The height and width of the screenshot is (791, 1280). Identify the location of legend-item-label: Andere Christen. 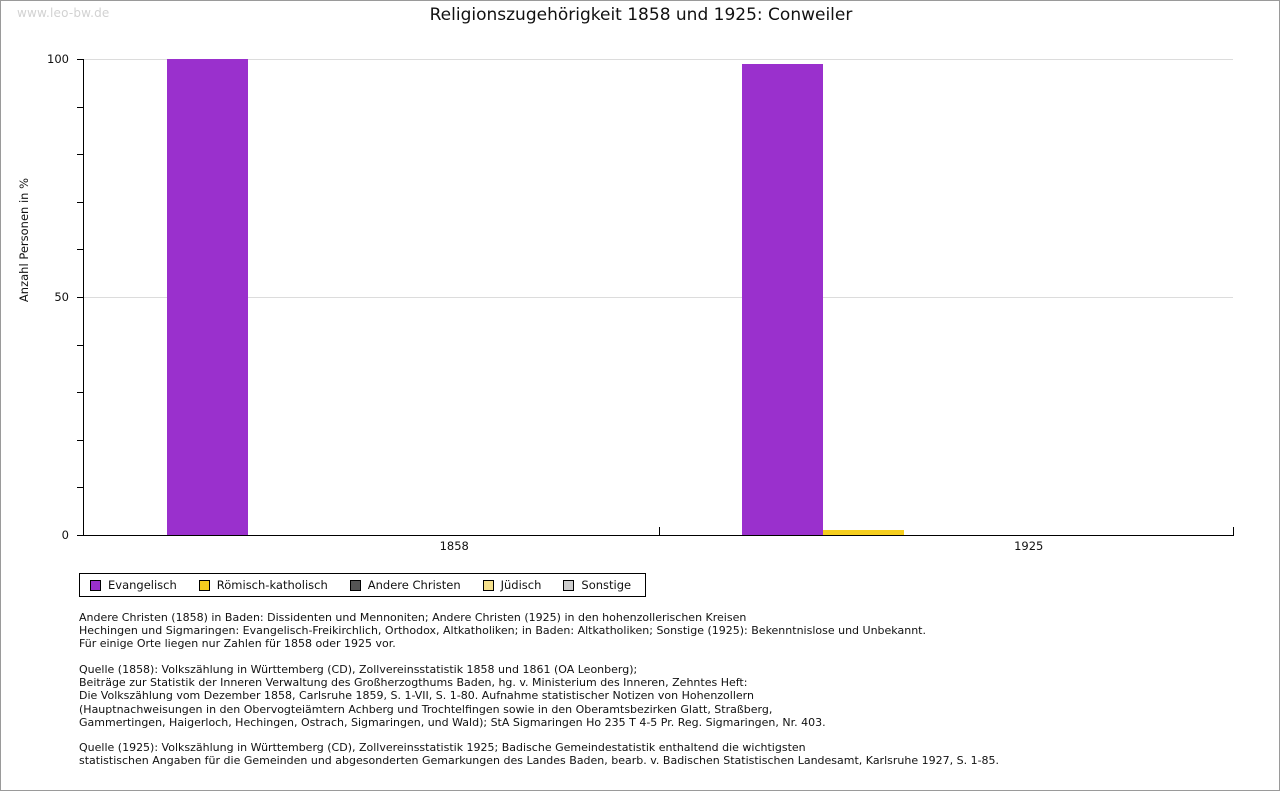
(414, 585).